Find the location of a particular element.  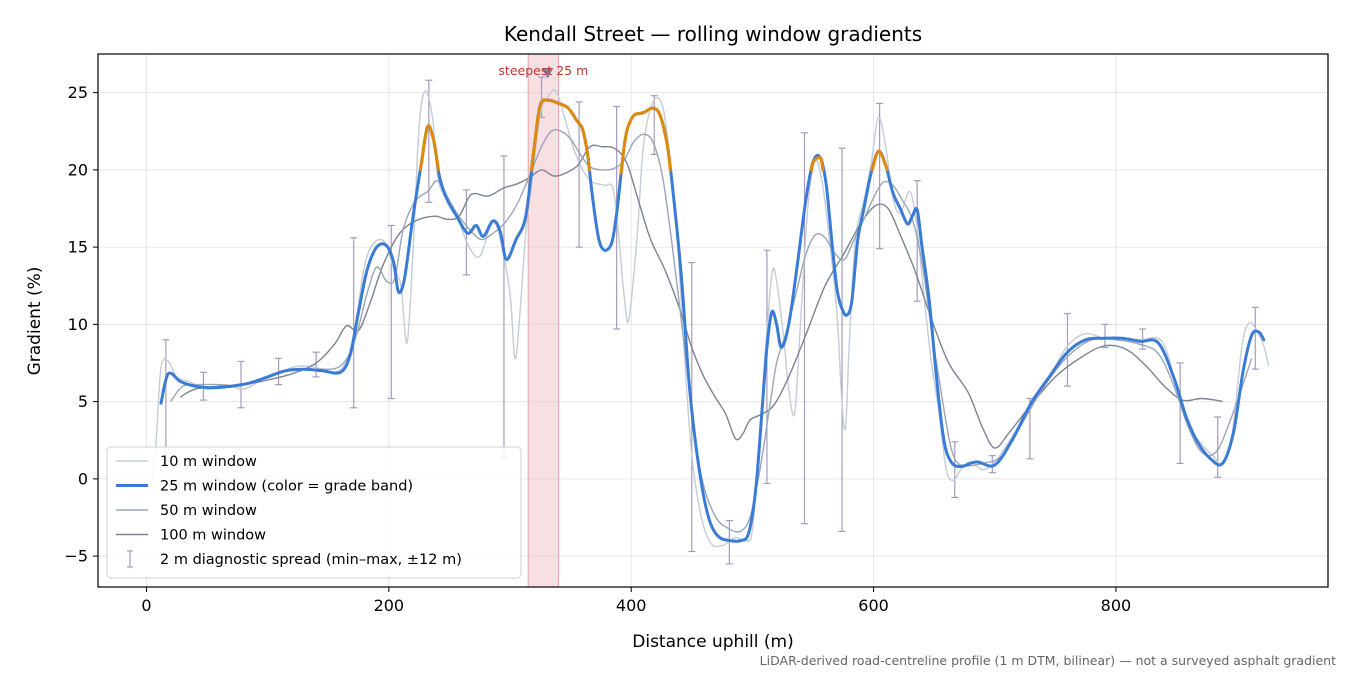

y-tick-label: 0 is located at coordinates (83, 478).